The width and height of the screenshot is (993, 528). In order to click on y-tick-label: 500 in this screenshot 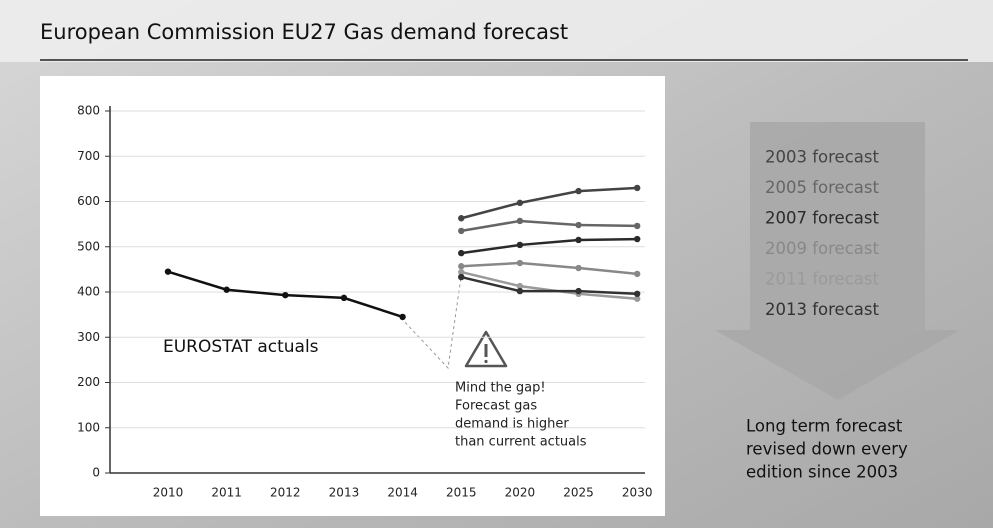, I will do `click(88, 246)`.